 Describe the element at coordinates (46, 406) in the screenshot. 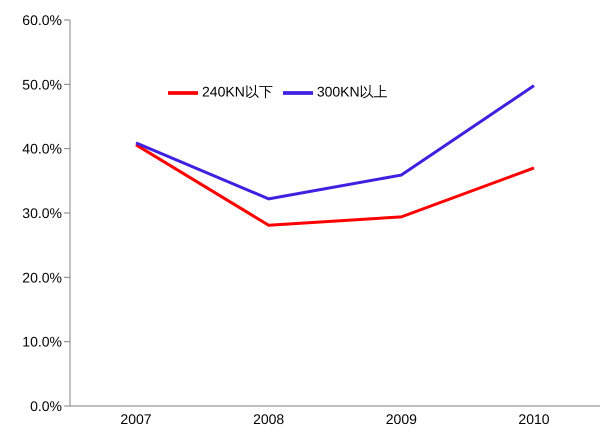

I see `y-tick-label: 0.0%` at that location.